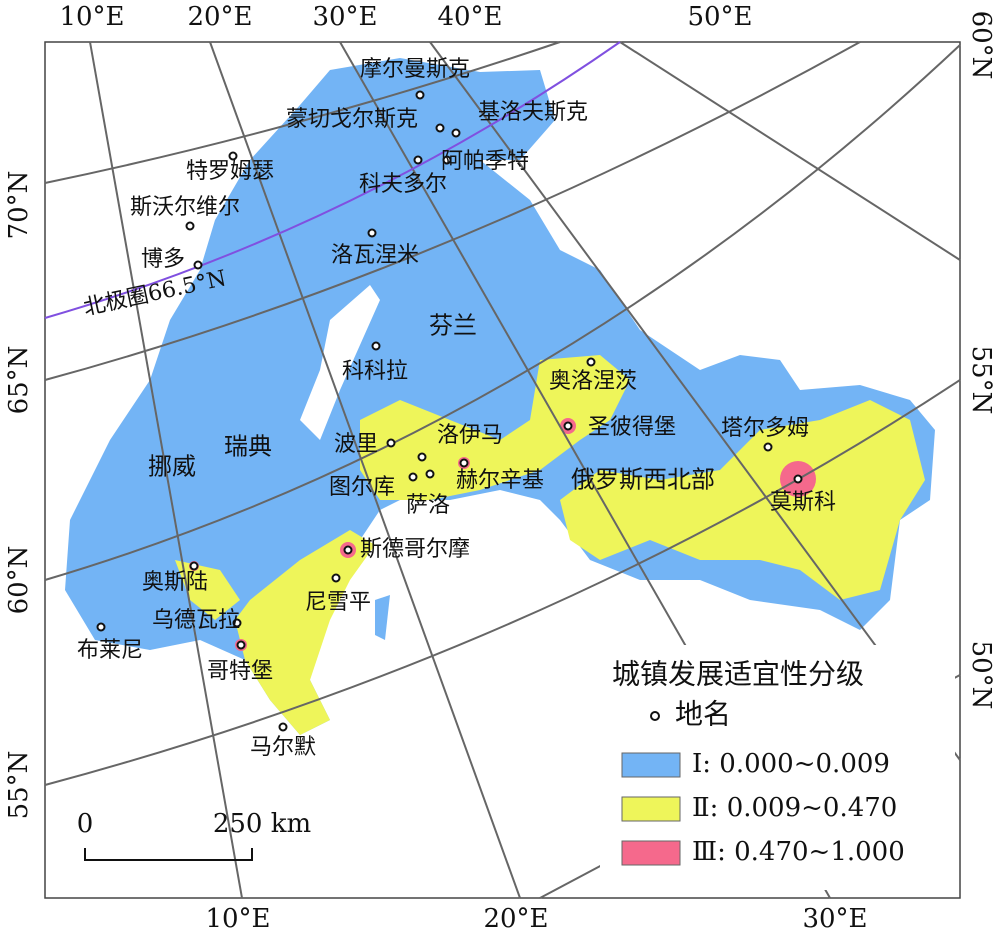 The image size is (1000, 942). Describe the element at coordinates (765, 428) in the screenshot. I see `place-label: 塔尔多姆` at that location.